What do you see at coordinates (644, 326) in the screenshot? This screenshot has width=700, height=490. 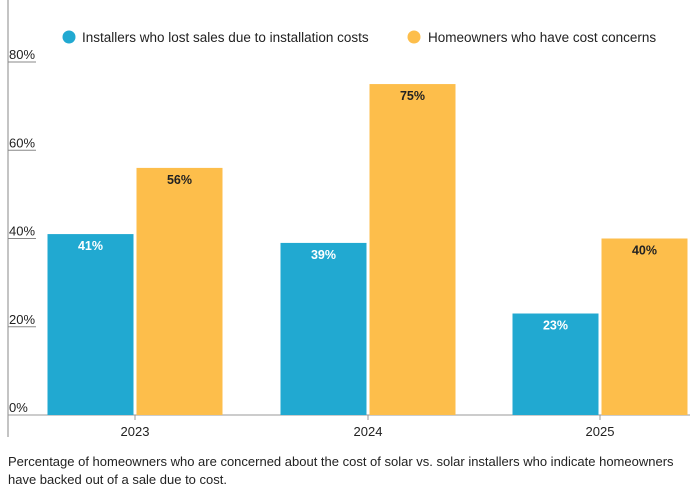 I see `bar-homeowners-2025` at bounding box center [644, 326].